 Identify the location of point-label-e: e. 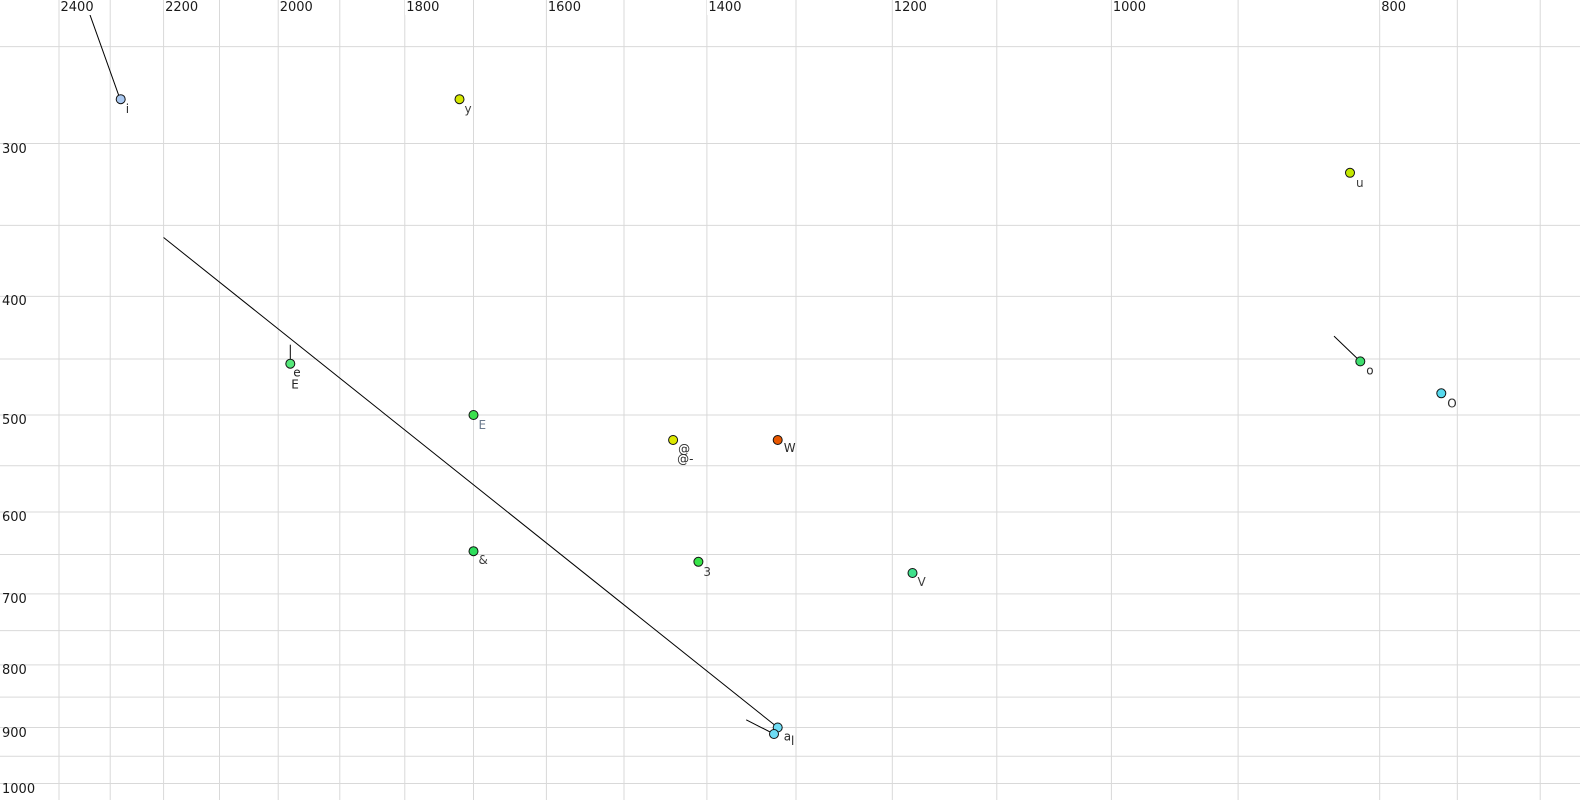
(296, 373).